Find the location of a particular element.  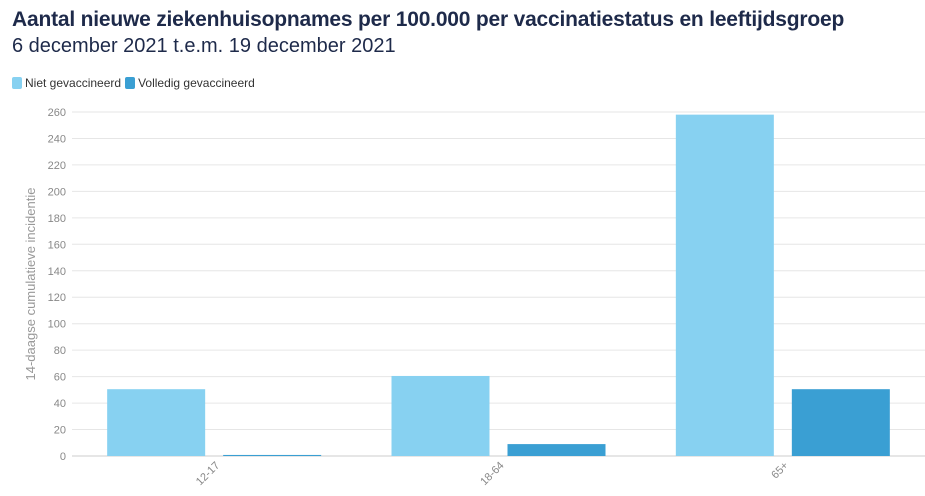

y-tick-label: 160 is located at coordinates (57, 245).